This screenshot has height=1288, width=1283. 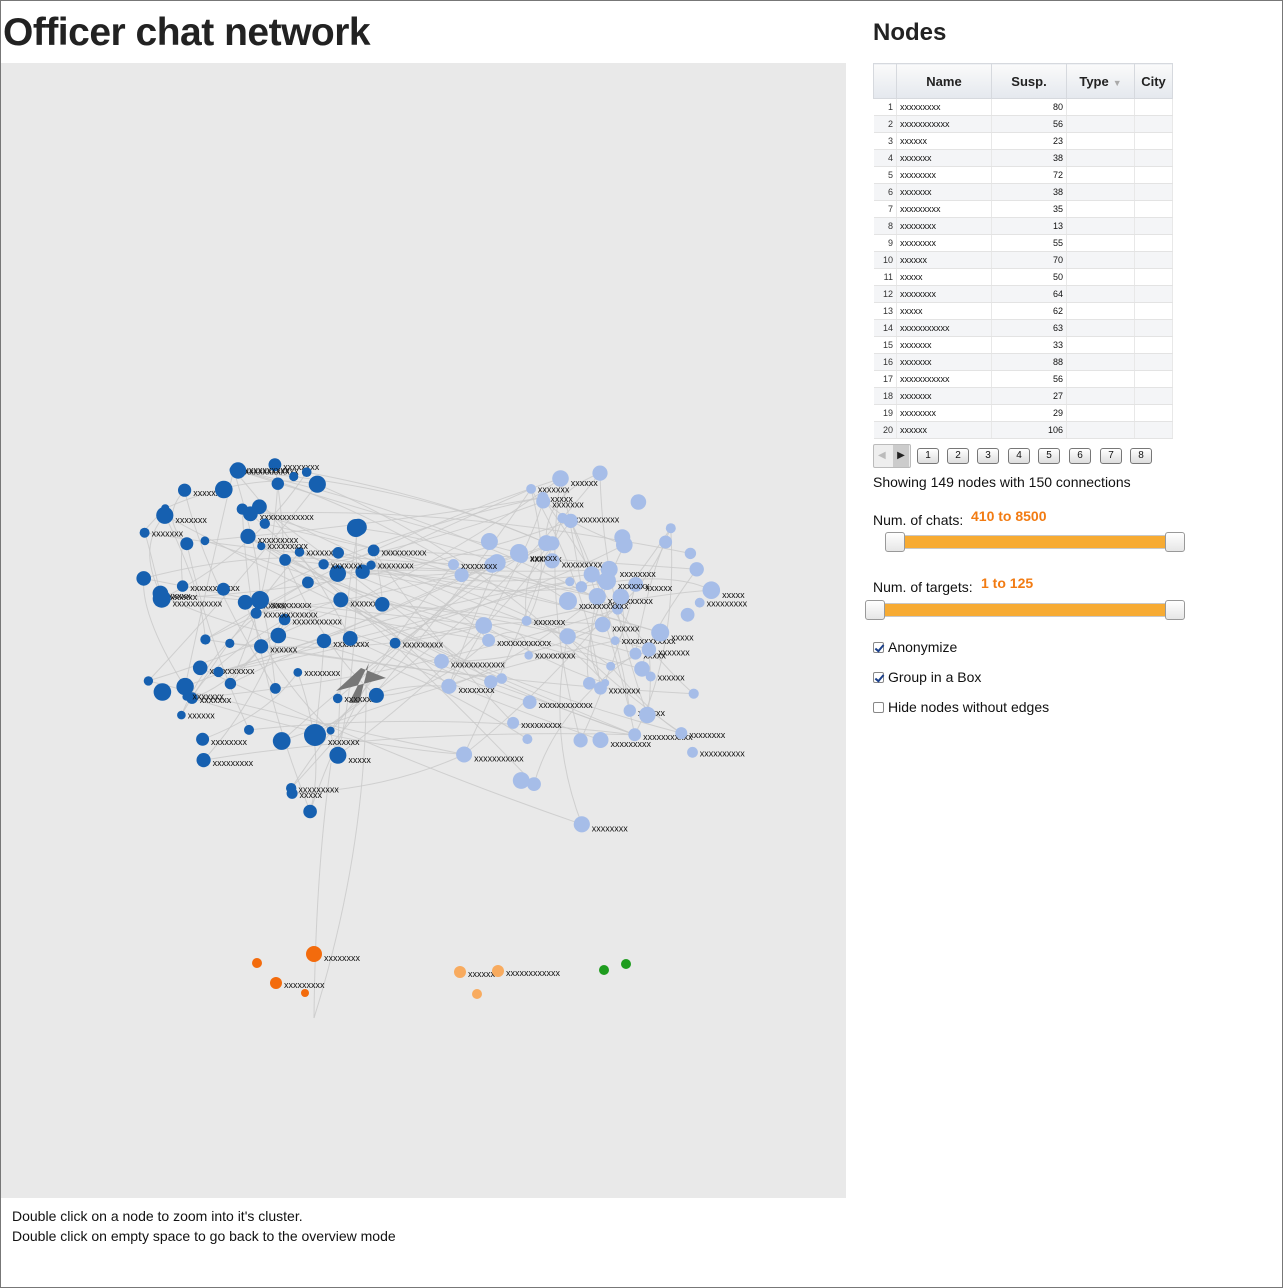 What do you see at coordinates (901, 456) in the screenshot?
I see `next-page-icon: ▶` at bounding box center [901, 456].